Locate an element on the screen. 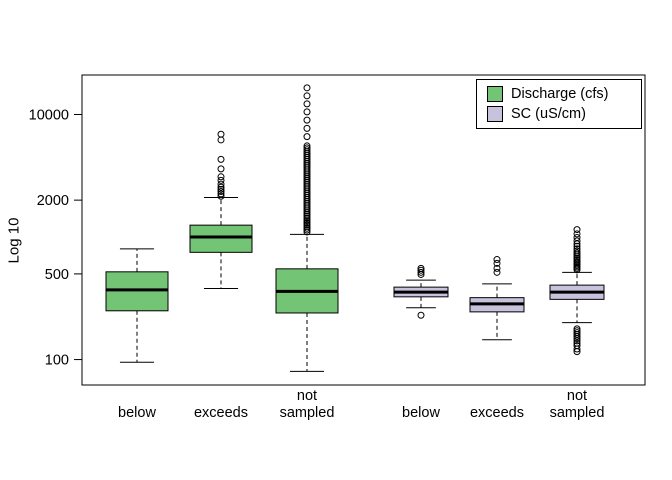 The height and width of the screenshot is (480, 672). boxplot-dischargecfs-exceeds is located at coordinates (221, 210).